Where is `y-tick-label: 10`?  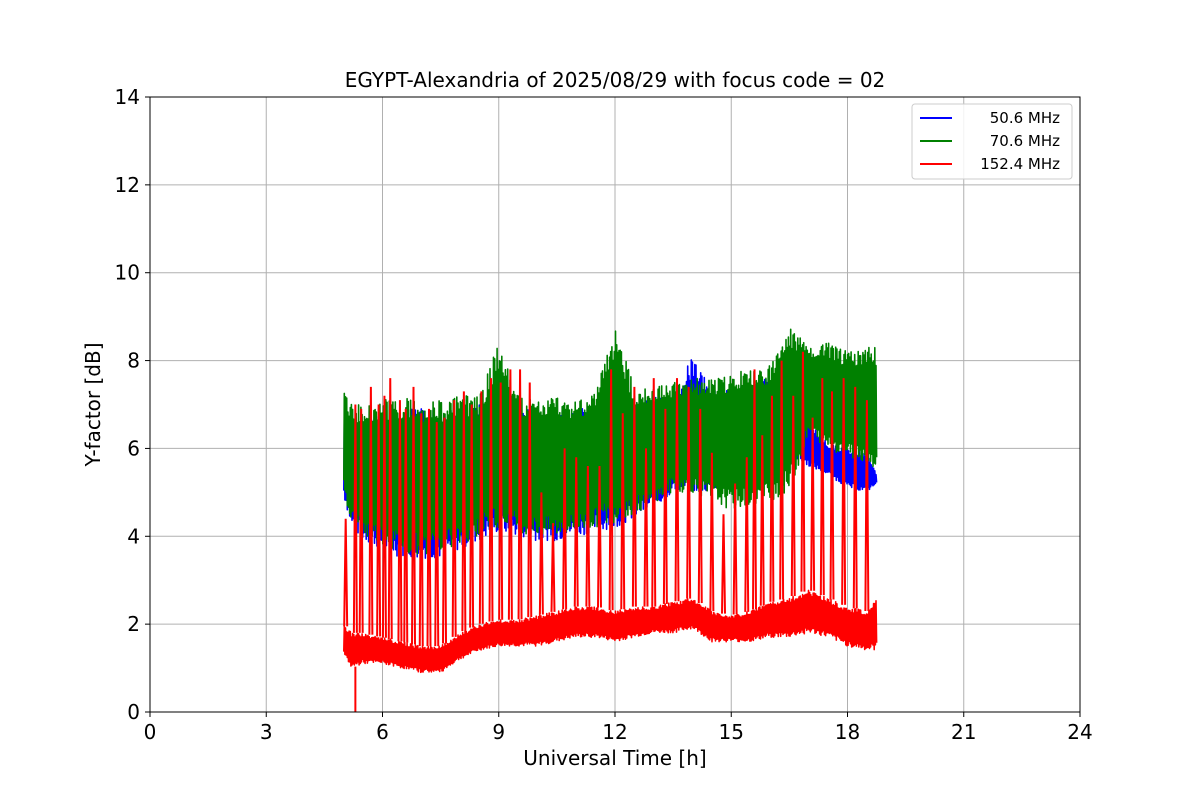
y-tick-label: 10 is located at coordinates (127, 273).